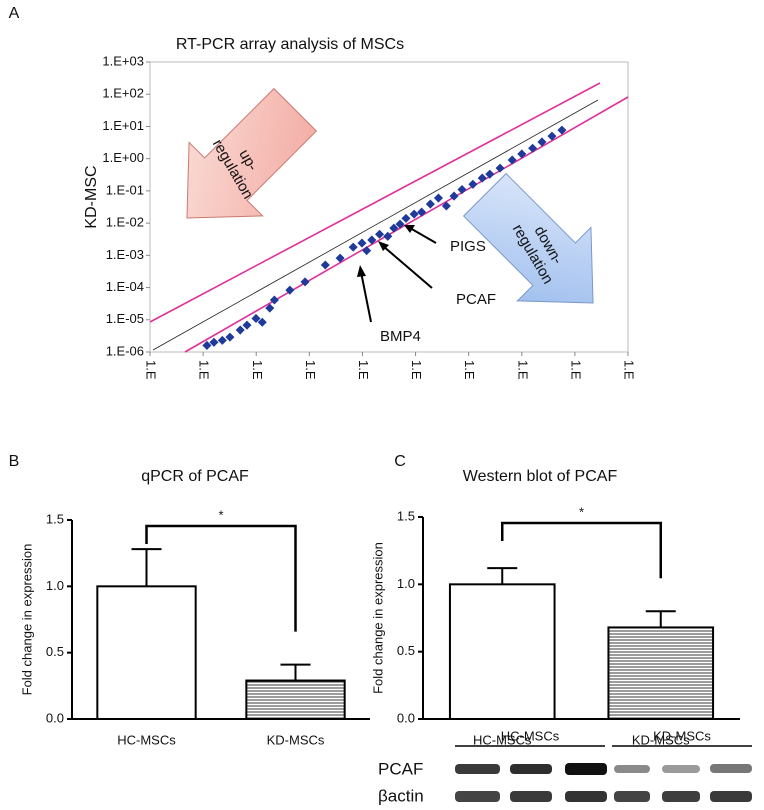 The width and height of the screenshot is (764, 810). What do you see at coordinates (397, 274) in the screenshot?
I see `annotation-arrows` at bounding box center [397, 274].